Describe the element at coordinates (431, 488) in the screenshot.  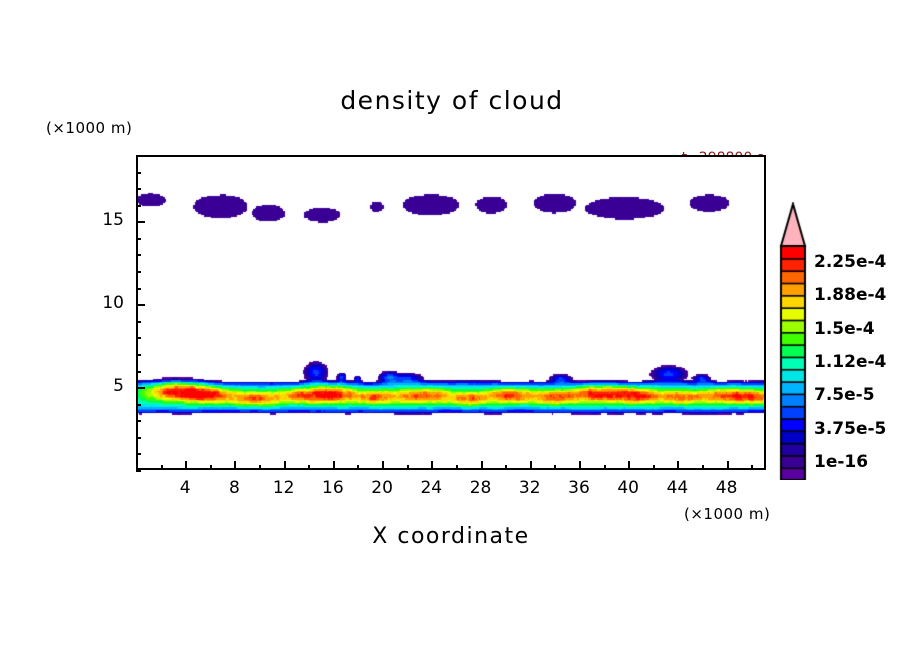
I see `x-axis-tick-label: 24` at that location.